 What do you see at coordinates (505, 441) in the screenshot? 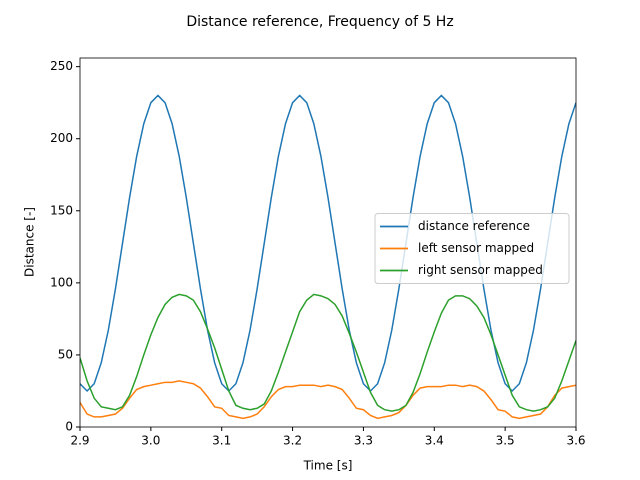
I see `x-tick-label: 3.5` at bounding box center [505, 441].